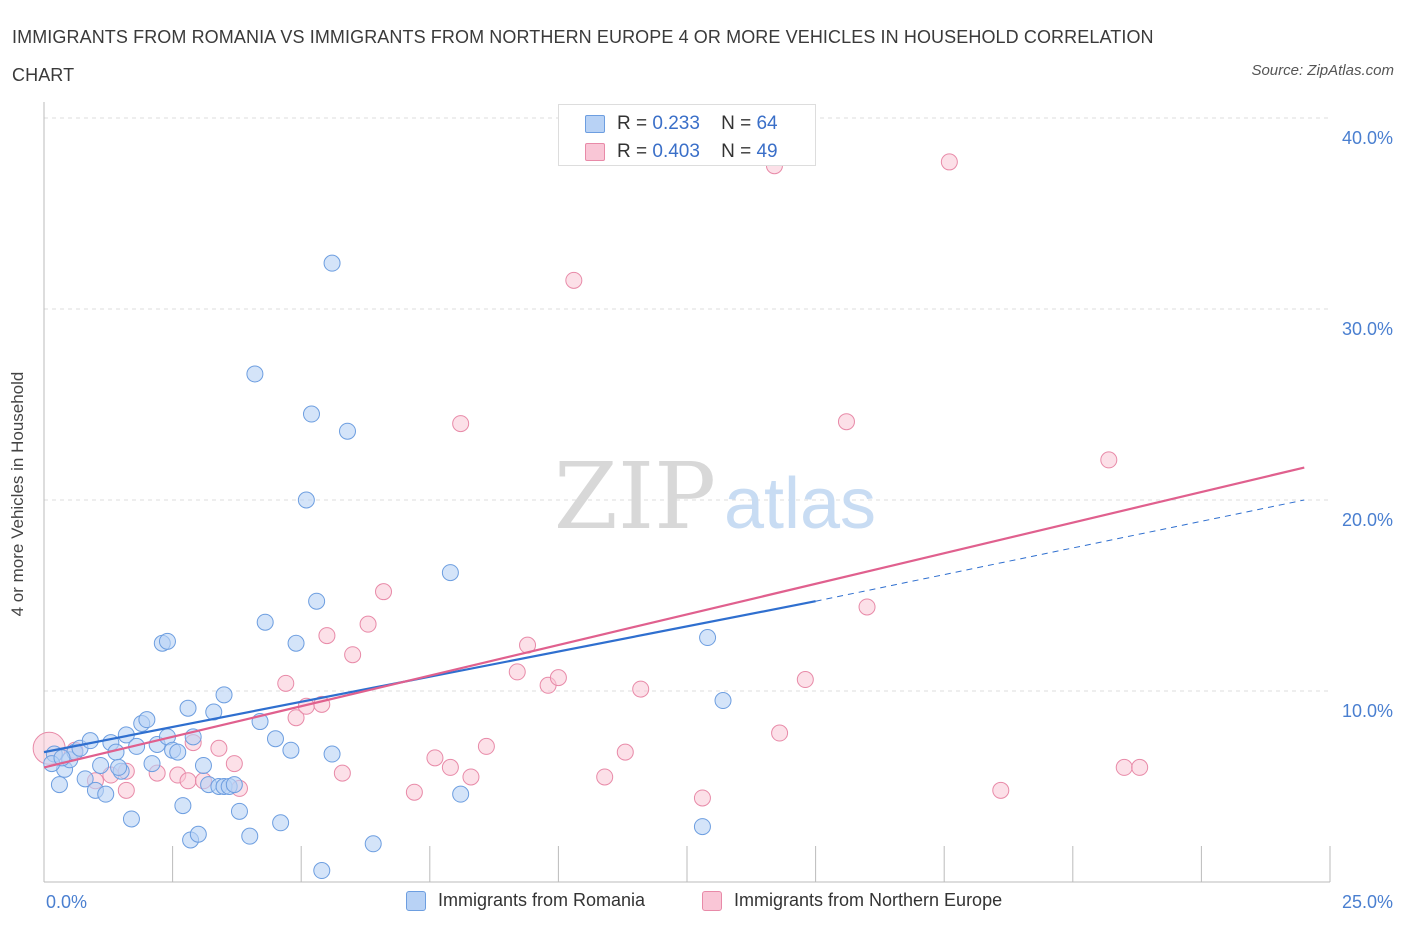 The height and width of the screenshot is (930, 1406). I want to click on northern-europe-n-value: 49, so click(767, 151).